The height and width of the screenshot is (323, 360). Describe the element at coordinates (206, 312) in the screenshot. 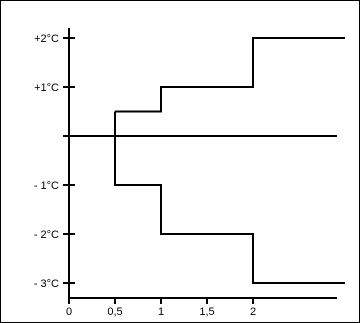

I see `x-tick-label: 1,5` at that location.